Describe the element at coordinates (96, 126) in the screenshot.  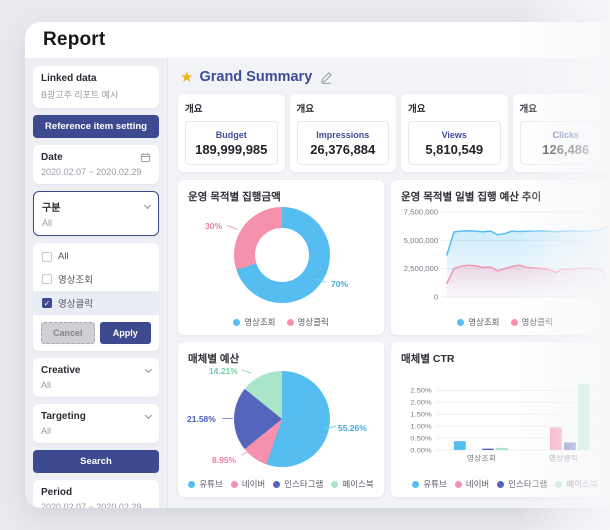
I see `reference-item-setting-button: Reference item setting` at that location.